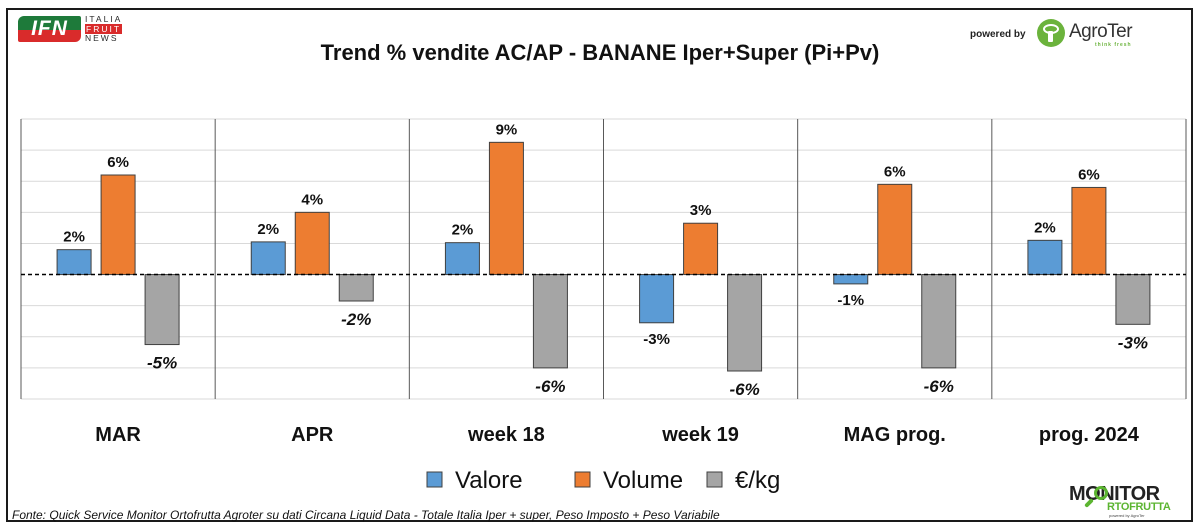 The width and height of the screenshot is (1200, 531). Describe the element at coordinates (850, 300) in the screenshot. I see `value-label: -1%` at that location.